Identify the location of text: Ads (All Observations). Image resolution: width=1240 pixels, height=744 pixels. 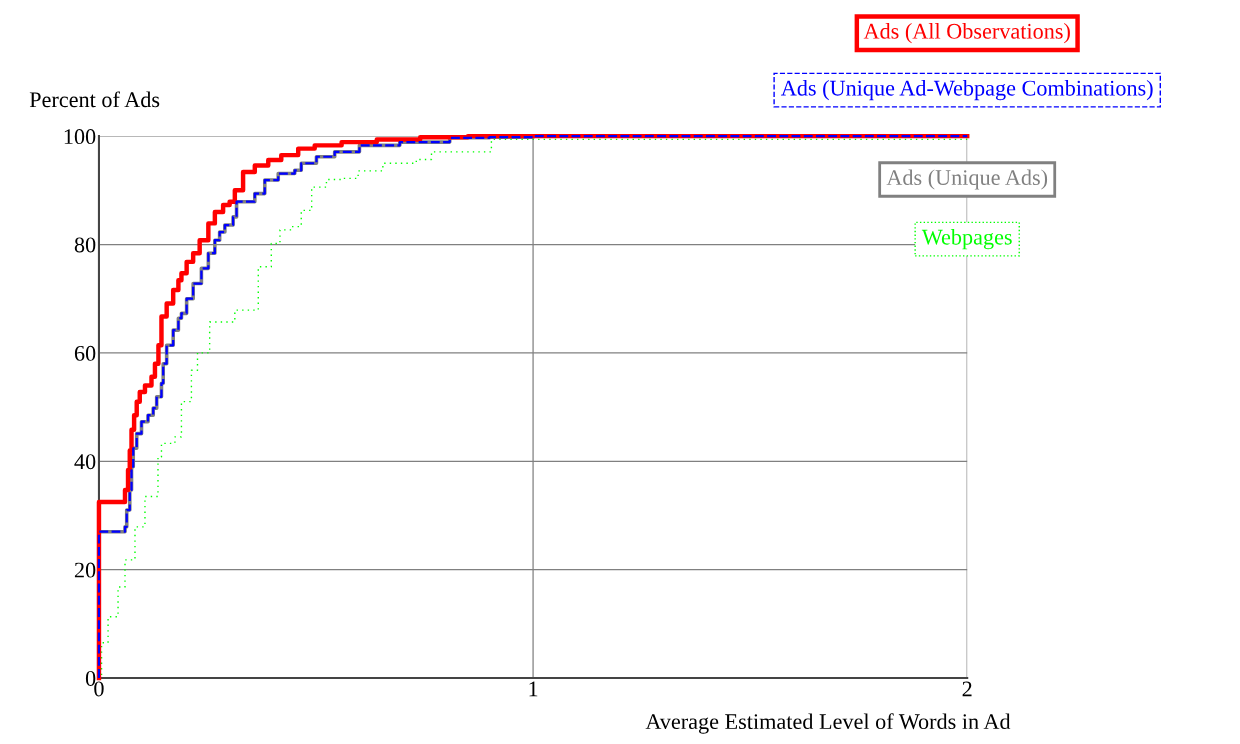
(966, 33).